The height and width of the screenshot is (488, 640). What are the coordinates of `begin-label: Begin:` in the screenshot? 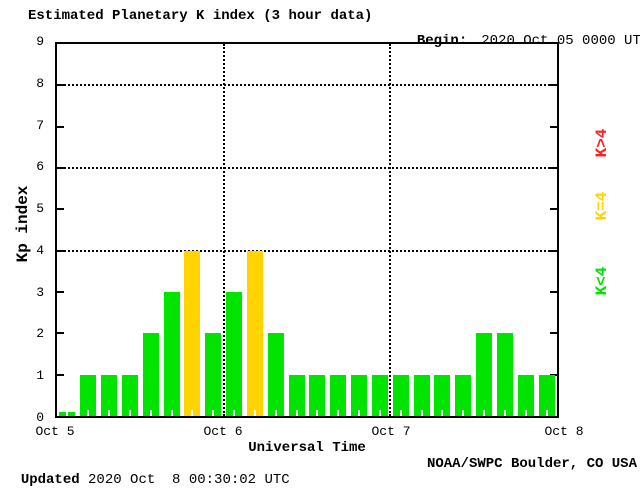 It's located at (442, 41).